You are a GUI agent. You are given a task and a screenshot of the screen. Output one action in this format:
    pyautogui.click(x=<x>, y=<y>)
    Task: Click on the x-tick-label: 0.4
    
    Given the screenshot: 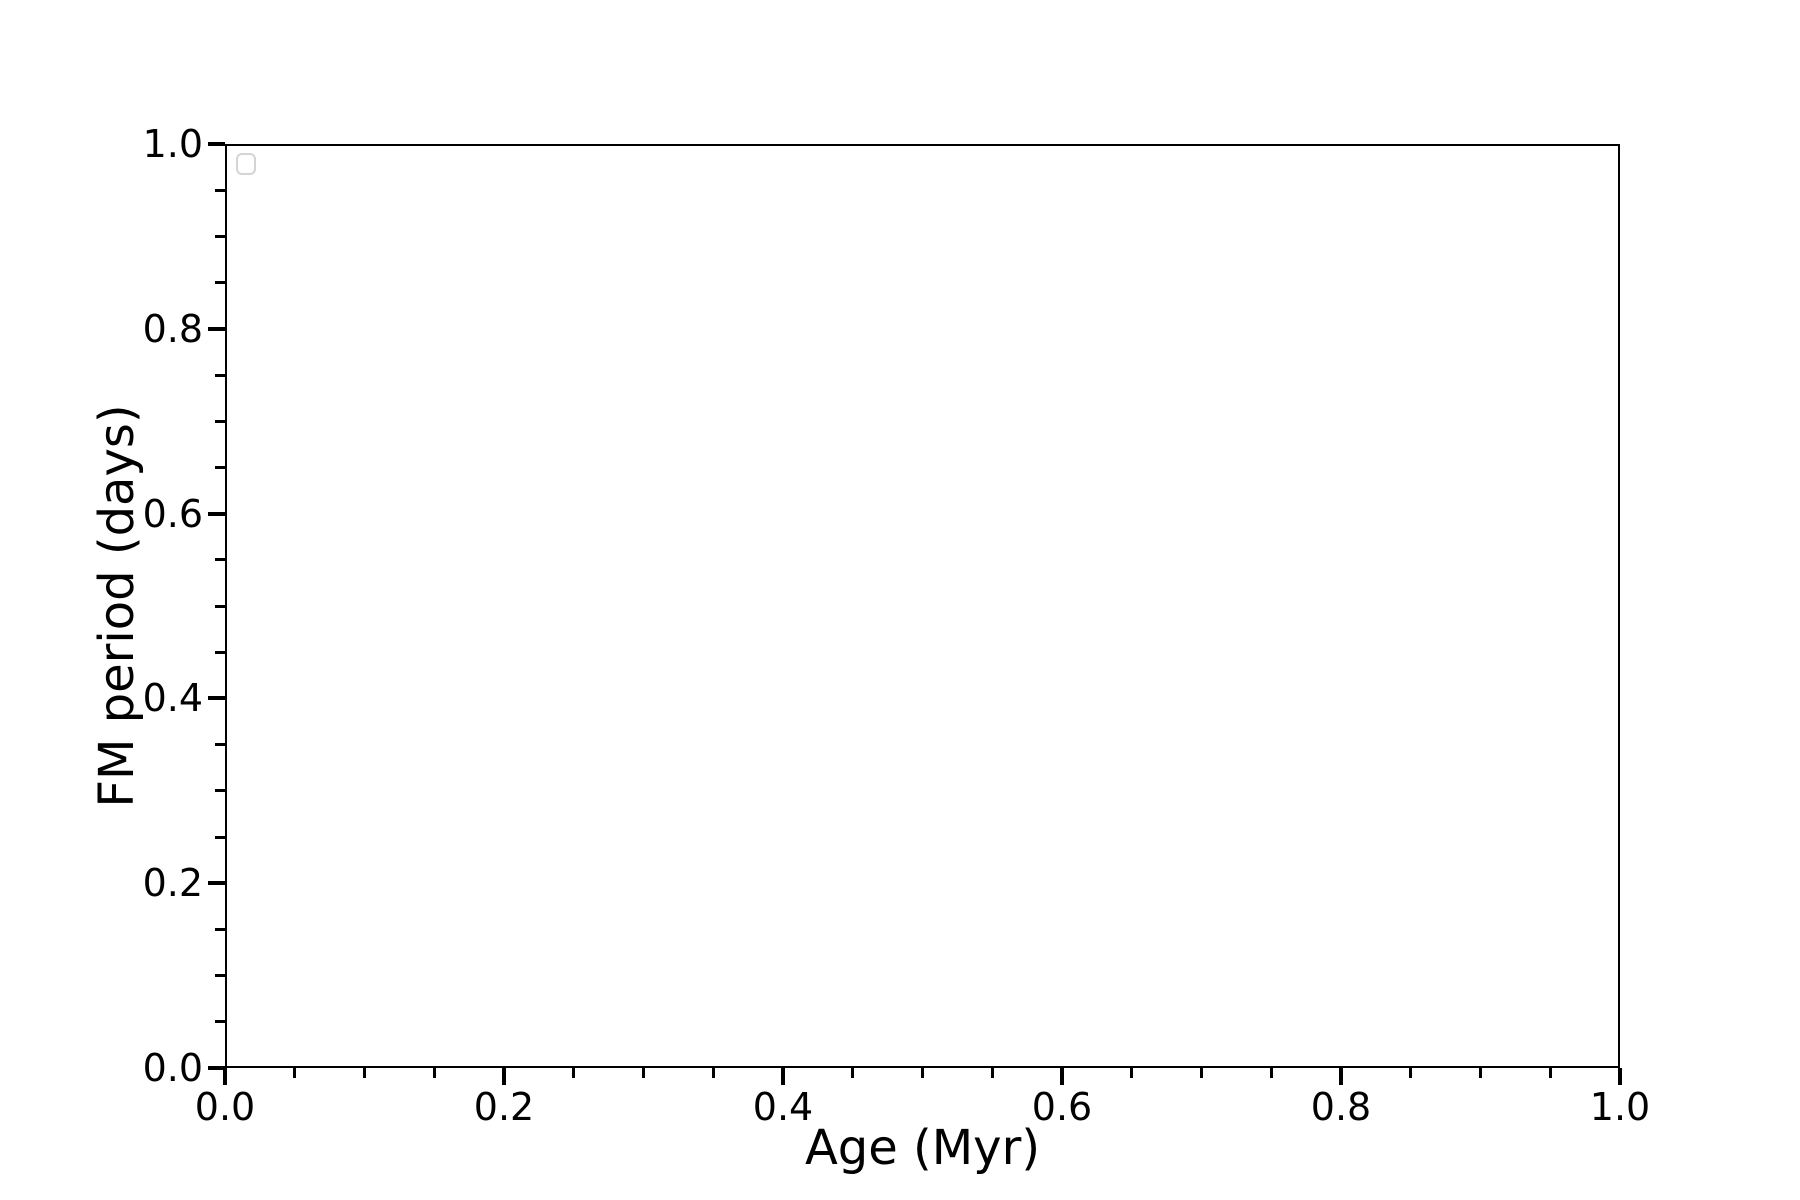 What is the action you would take?
    pyautogui.click(x=783, y=1107)
    